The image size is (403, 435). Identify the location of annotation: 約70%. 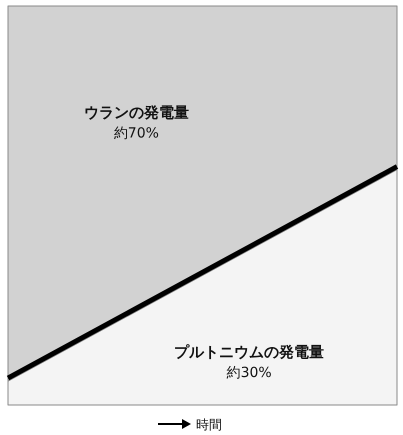
(136, 134).